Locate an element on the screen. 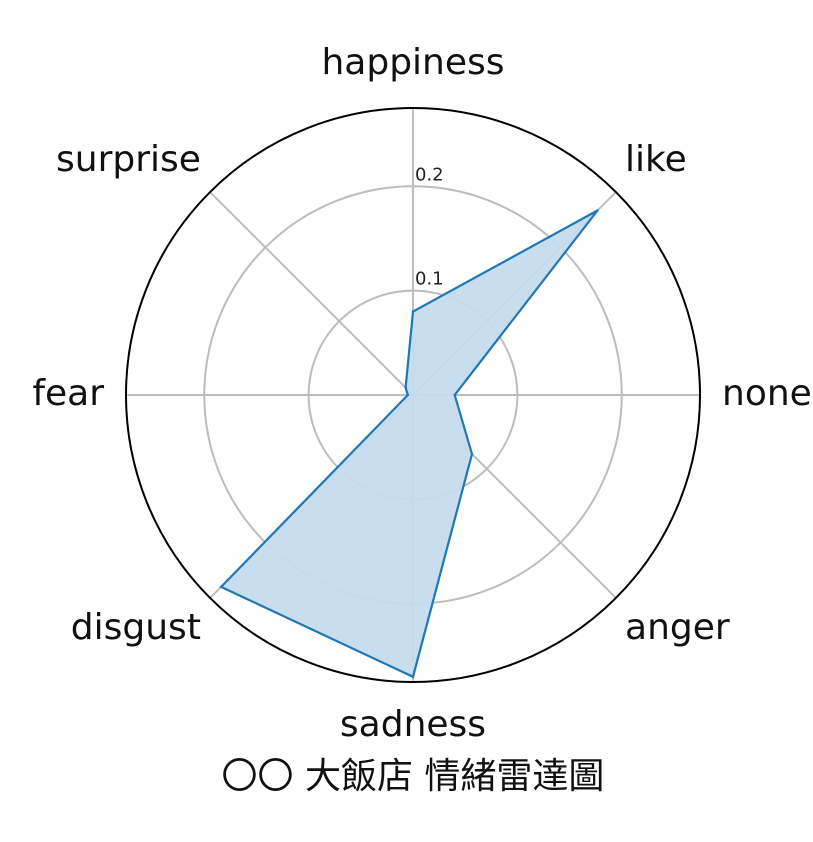  axis-label-like: like is located at coordinates (656, 159).